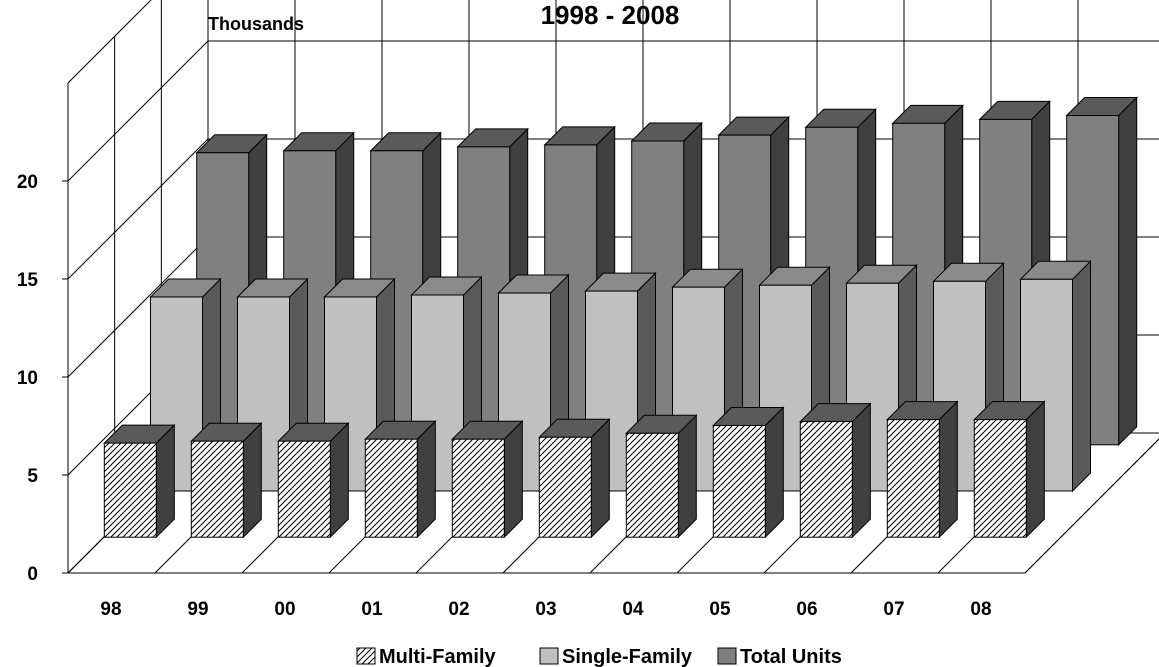 This screenshot has height=667, width=1159. I want to click on x-tick-label: 99, so click(197, 609).